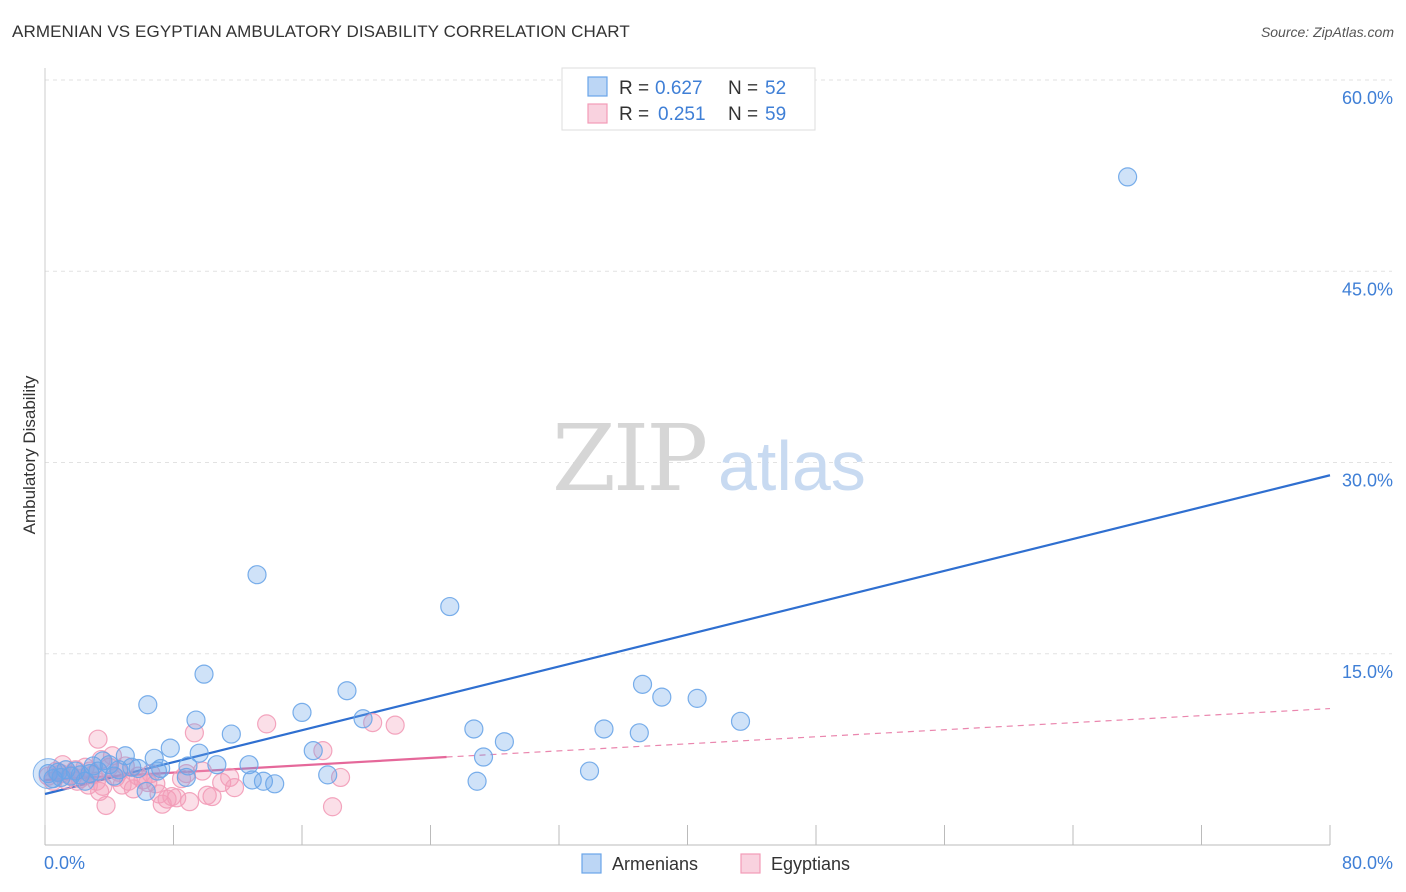  Describe the element at coordinates (634, 88) in the screenshot. I see `legend-r-label-armenians: R =` at that location.